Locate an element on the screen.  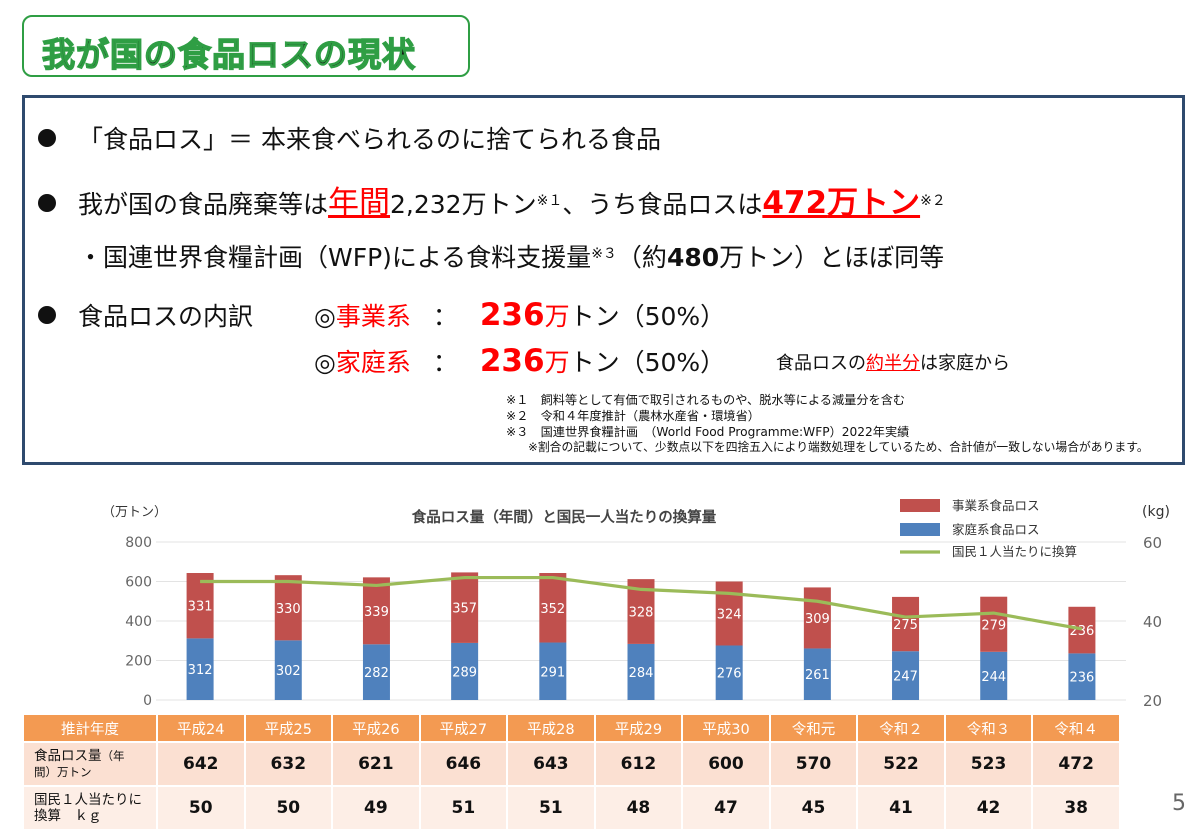
legend-label-line: 国民１人当たりに換算 is located at coordinates (1014, 551).